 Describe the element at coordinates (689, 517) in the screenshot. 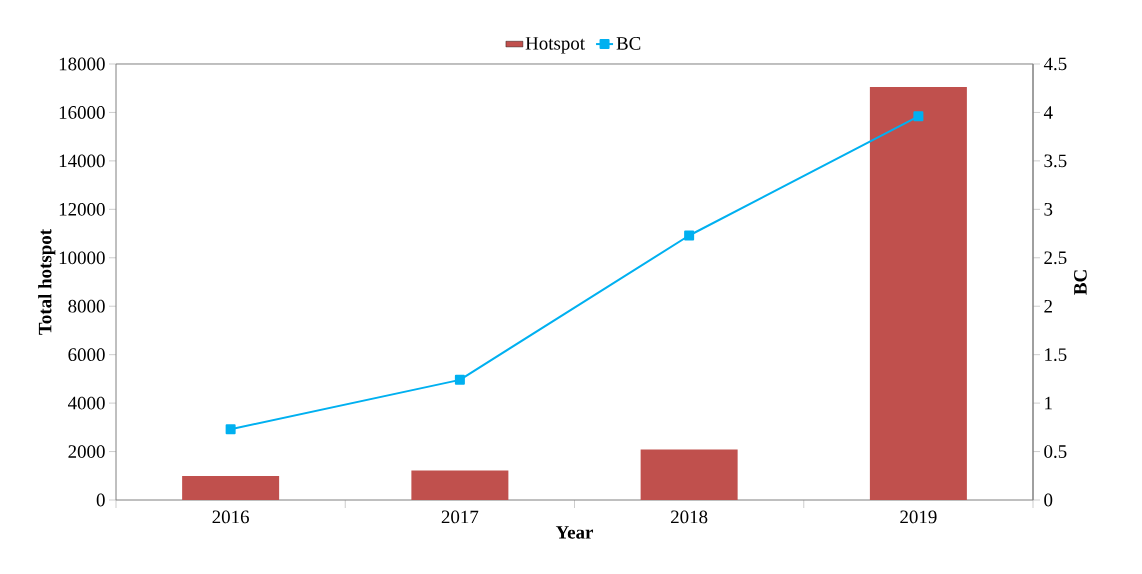

I see `x-tick-label: 2018` at that location.